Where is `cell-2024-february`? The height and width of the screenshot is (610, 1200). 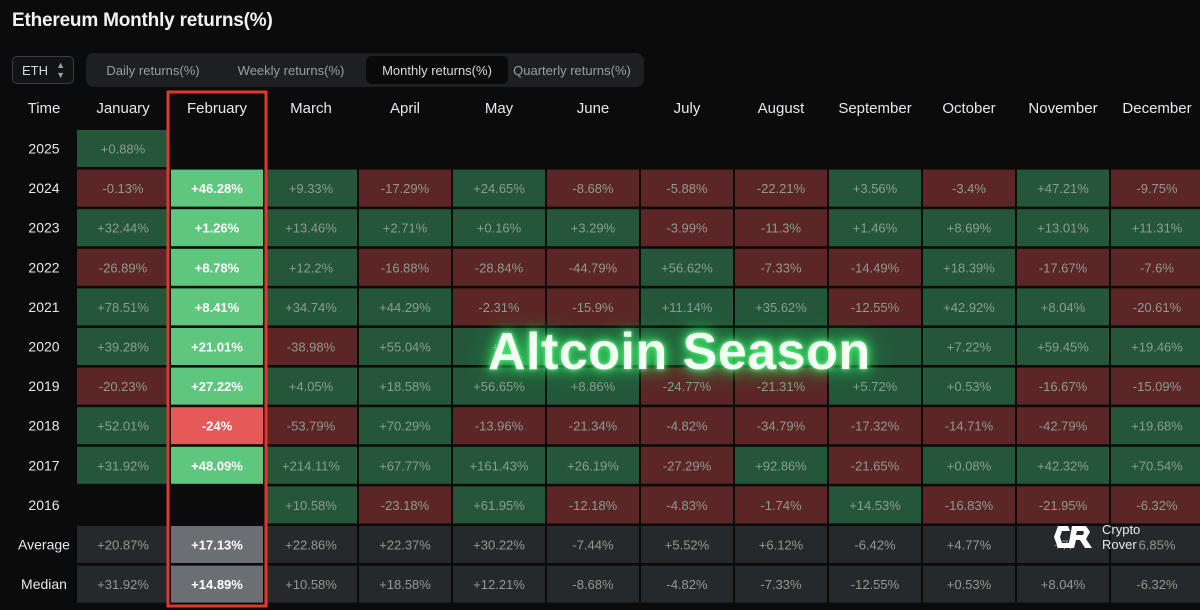 cell-2024-february is located at coordinates (217, 188).